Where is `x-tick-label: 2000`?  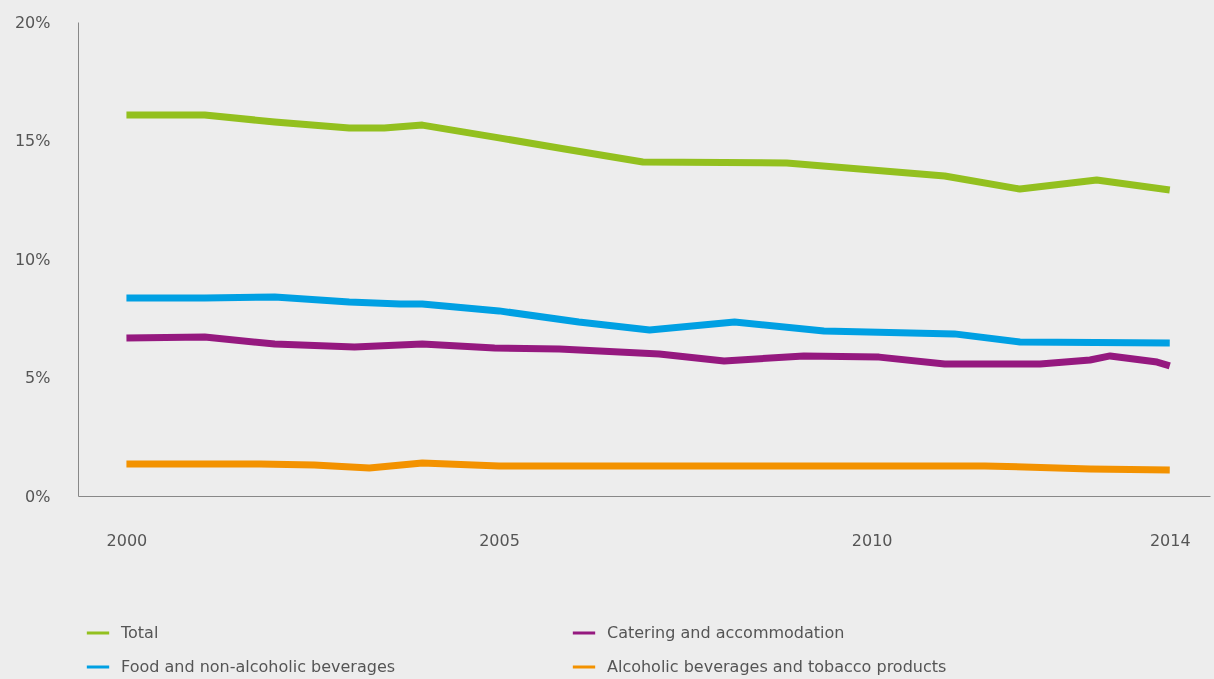 x-tick-label: 2000 is located at coordinates (127, 540).